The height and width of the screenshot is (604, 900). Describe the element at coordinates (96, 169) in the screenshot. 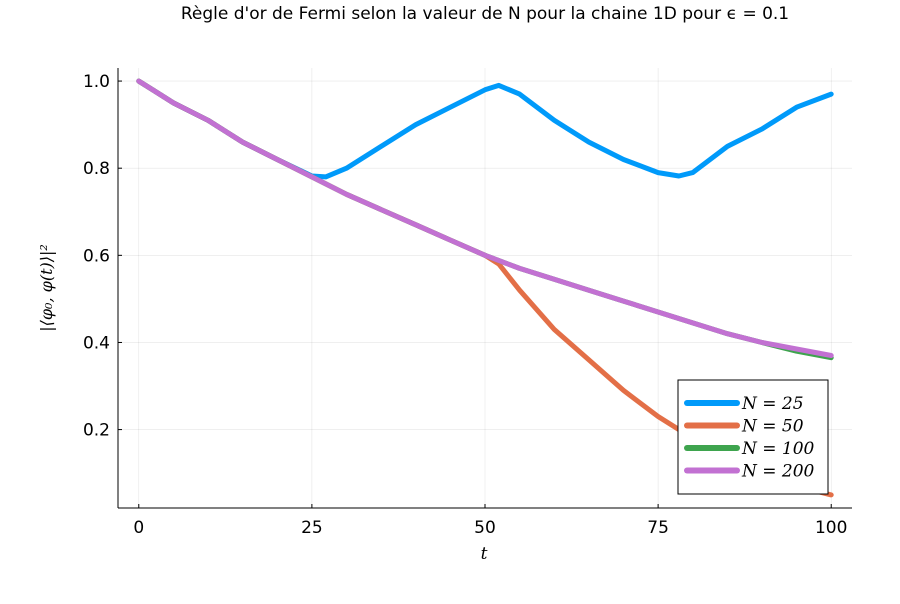

I see `y-tick-label: 0.8` at that location.